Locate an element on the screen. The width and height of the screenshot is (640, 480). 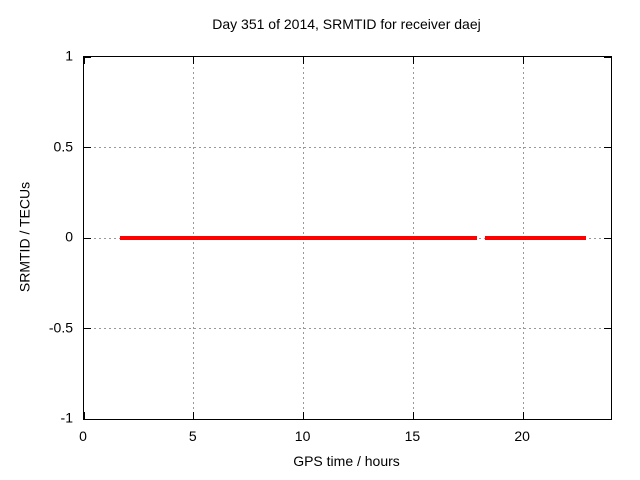
y-tick-label: 1 is located at coordinates (69, 55).